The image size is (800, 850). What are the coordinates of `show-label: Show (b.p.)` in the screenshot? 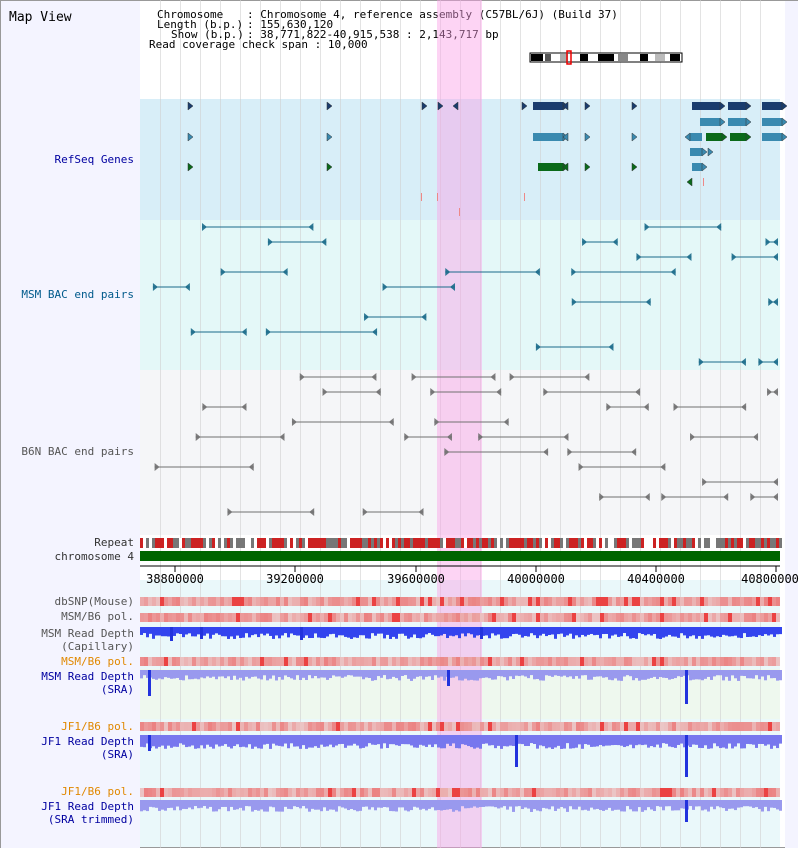 It's located at (207, 34).